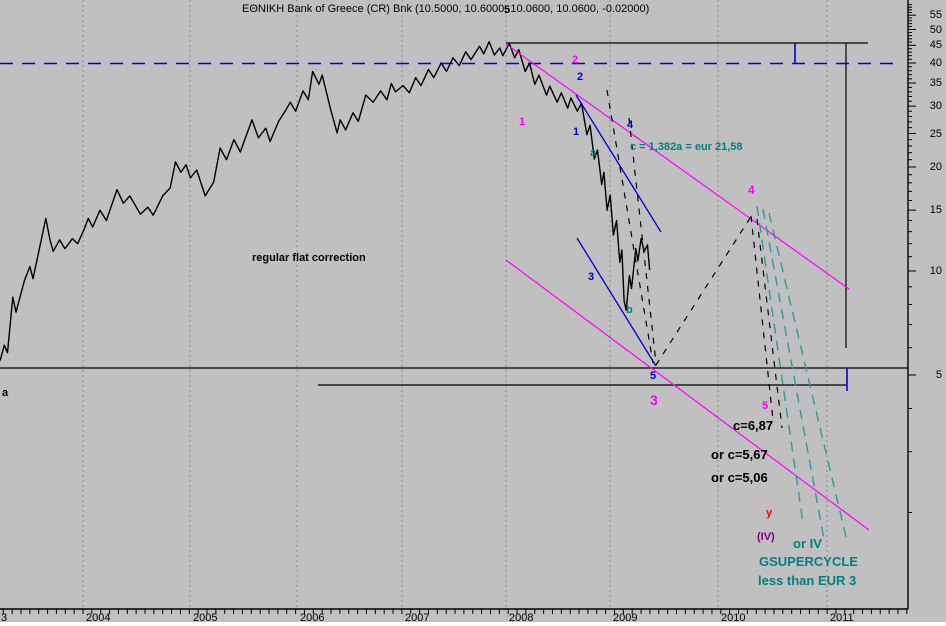  I want to click on window-bottom-edge, so click(473, 624).